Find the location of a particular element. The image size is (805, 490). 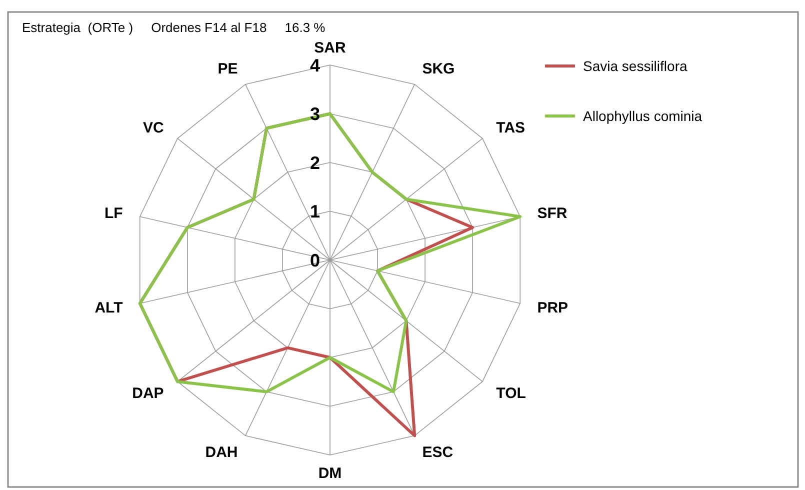

spoke-label: DAH is located at coordinates (221, 452).